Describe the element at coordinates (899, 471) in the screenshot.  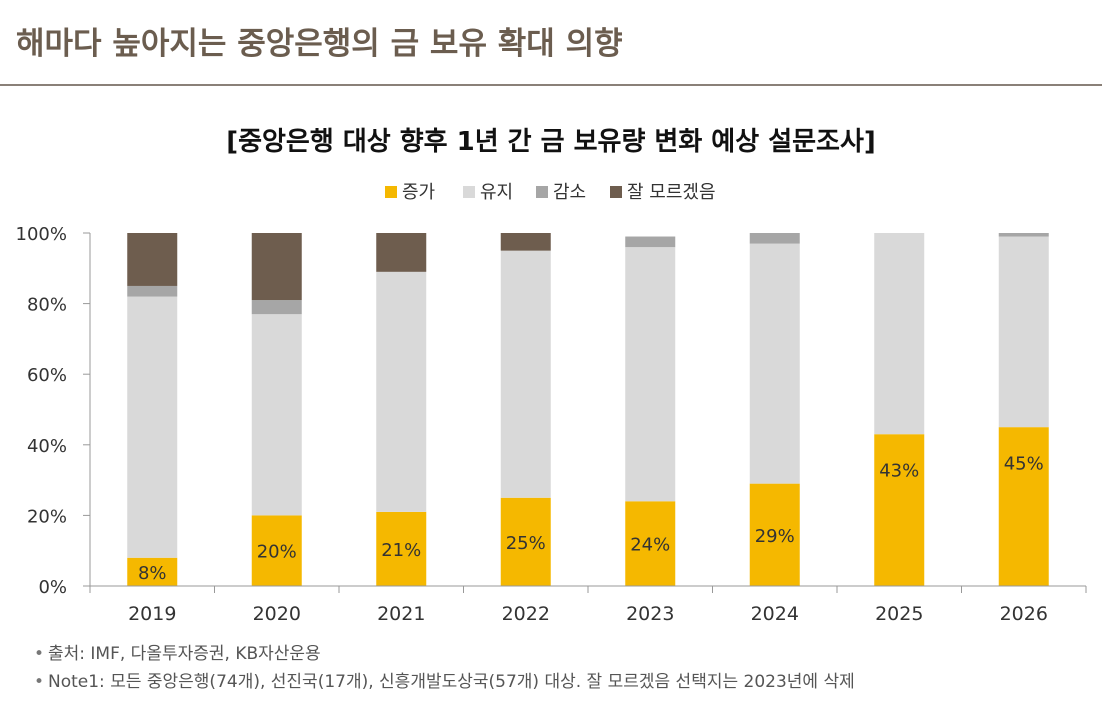
I see `data-label: 43%` at that location.